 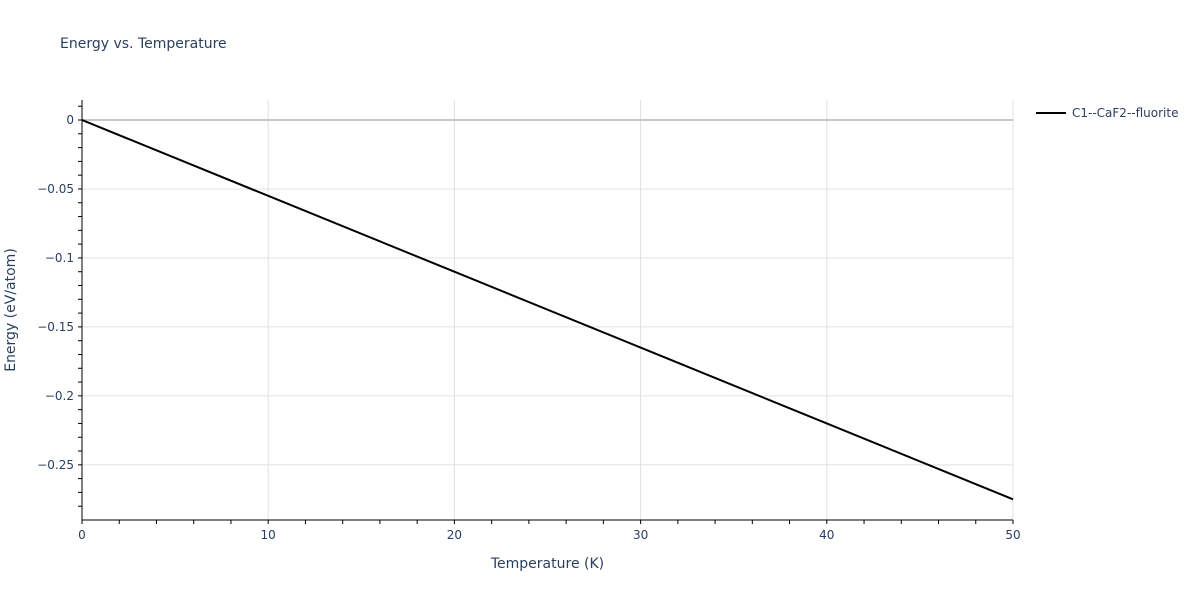 What do you see at coordinates (1012, 535) in the screenshot?
I see `x-tick-label: 50` at bounding box center [1012, 535].